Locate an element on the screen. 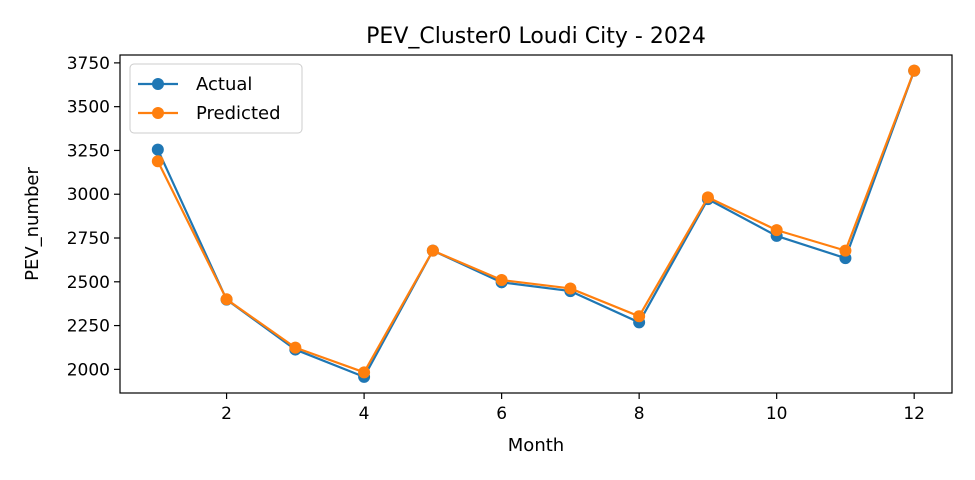  x-axis: 2 4 6 8 10 12 is located at coordinates (573, 408).